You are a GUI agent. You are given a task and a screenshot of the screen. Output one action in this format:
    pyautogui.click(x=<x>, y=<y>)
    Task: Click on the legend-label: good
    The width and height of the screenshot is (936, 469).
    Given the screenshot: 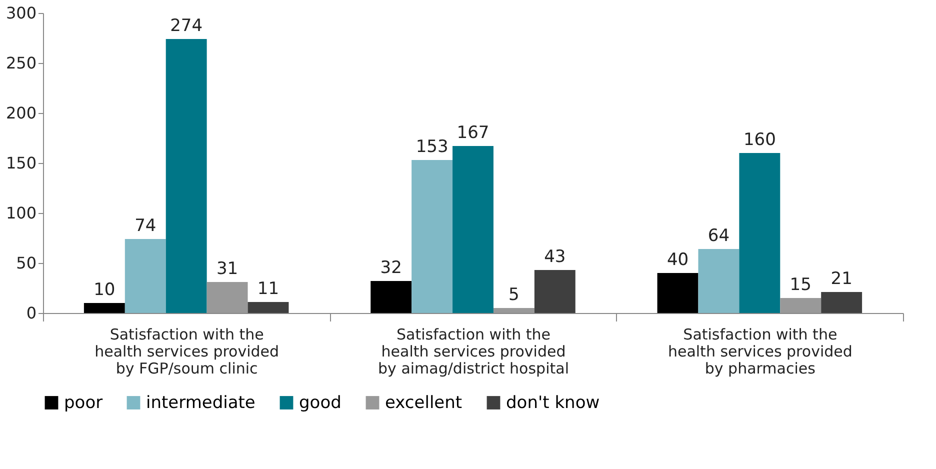 What is the action you would take?
    pyautogui.click(x=320, y=402)
    